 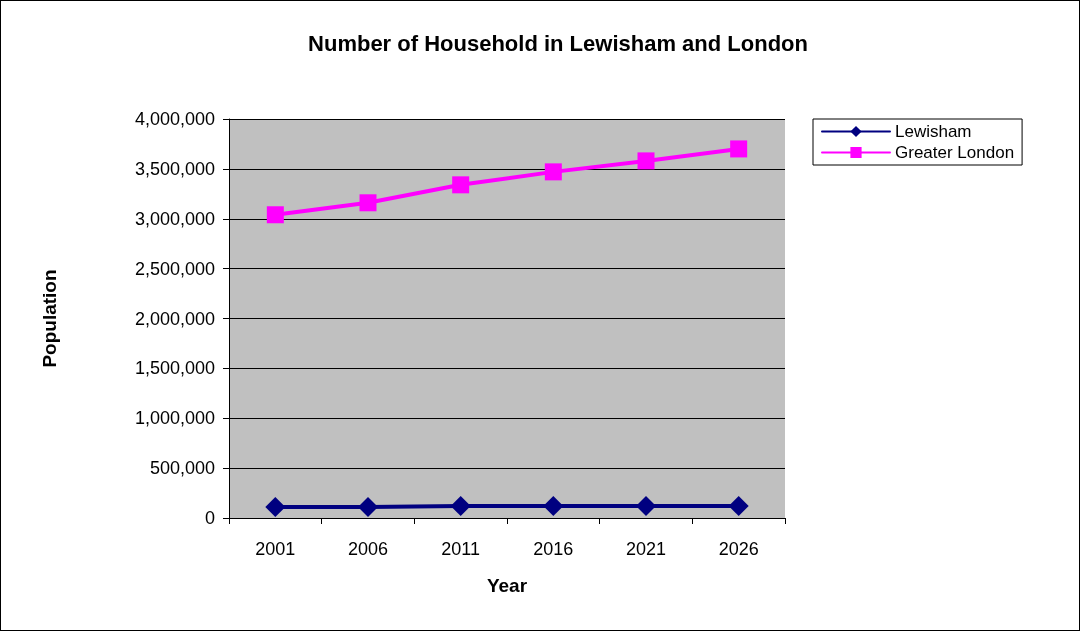 What do you see at coordinates (275, 549) in the screenshot?
I see `x-tick-label: 2001` at bounding box center [275, 549].